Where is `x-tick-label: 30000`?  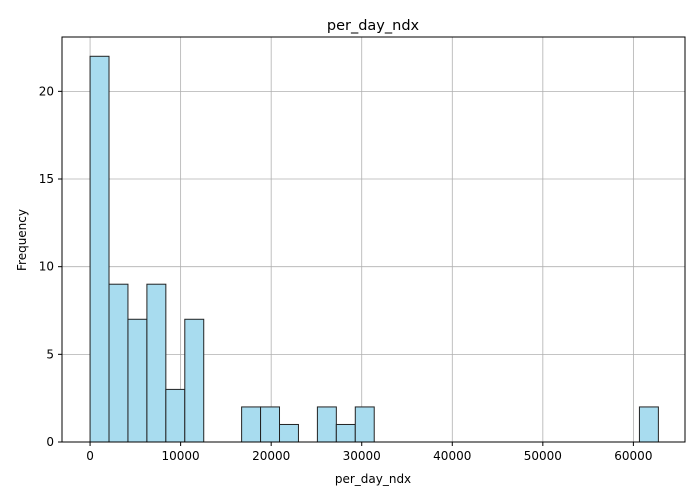 x-tick-label: 30000 is located at coordinates (362, 456).